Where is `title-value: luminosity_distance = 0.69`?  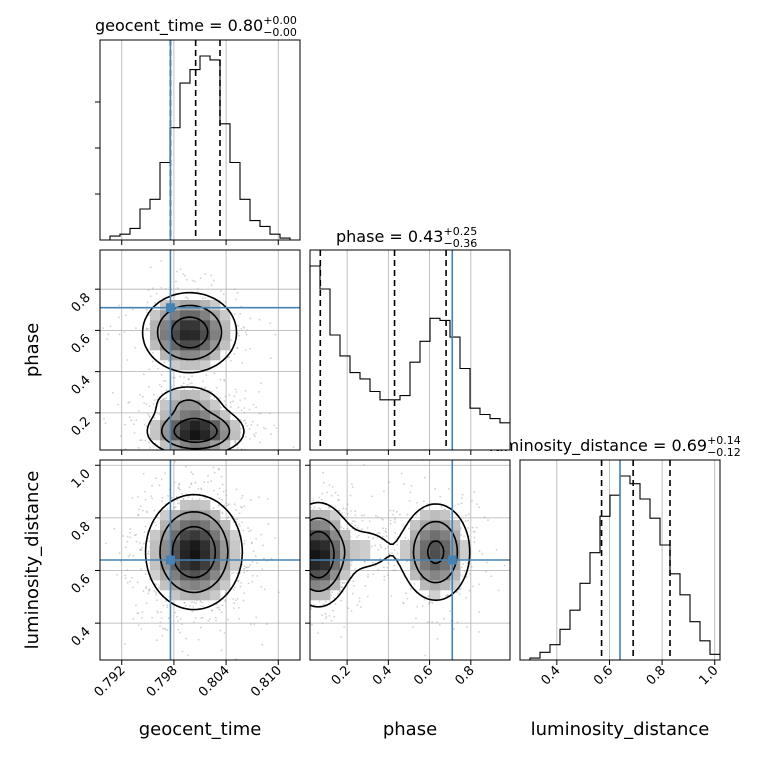
title-value: luminosity_distance = 0.69 is located at coordinates (598, 446).